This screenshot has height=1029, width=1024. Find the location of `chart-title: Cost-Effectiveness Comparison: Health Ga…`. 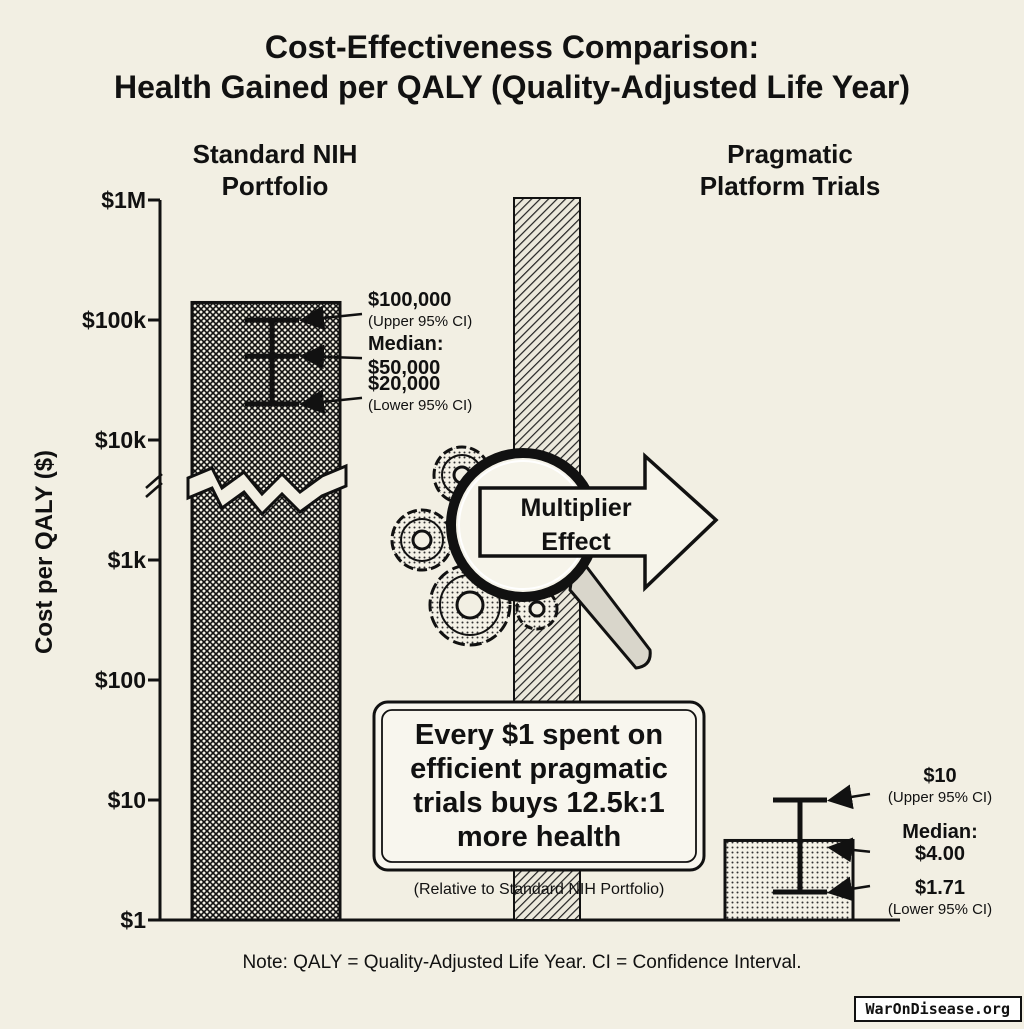

chart-title: Cost-Effectiveness Comparison: Health Ga… is located at coordinates (512, 67).